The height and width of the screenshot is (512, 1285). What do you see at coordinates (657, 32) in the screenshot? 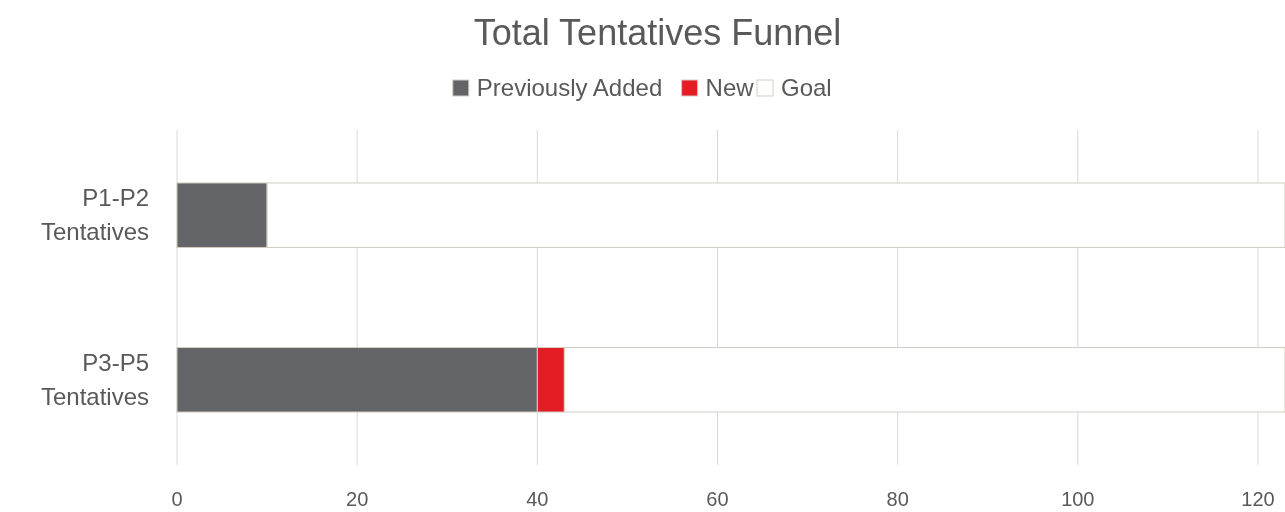
I see `chart-title: Total Tentatives Funnel` at bounding box center [657, 32].